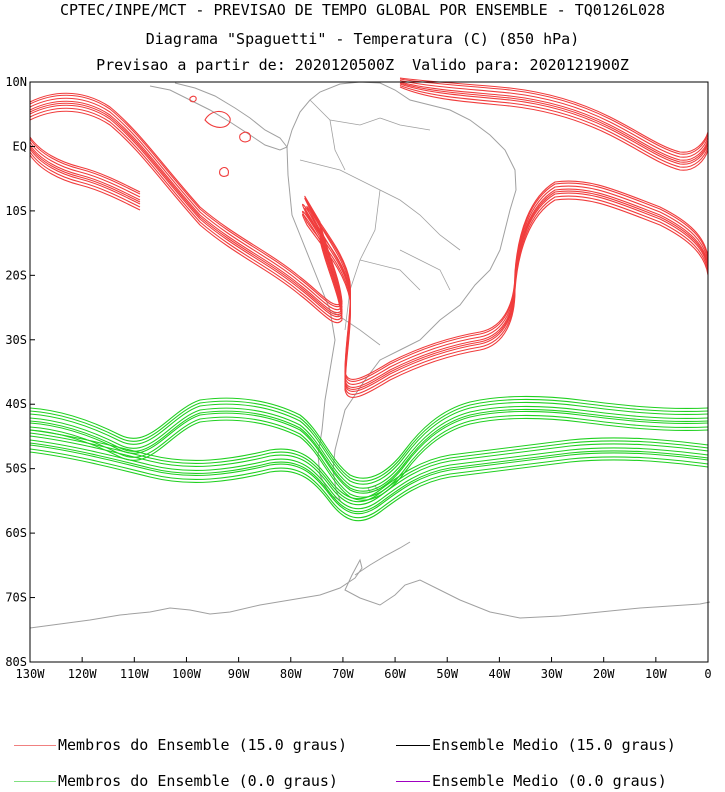 This screenshot has width=725, height=792. What do you see at coordinates (16, 275) in the screenshot?
I see `lat-tick-label: 20S` at bounding box center [16, 275].